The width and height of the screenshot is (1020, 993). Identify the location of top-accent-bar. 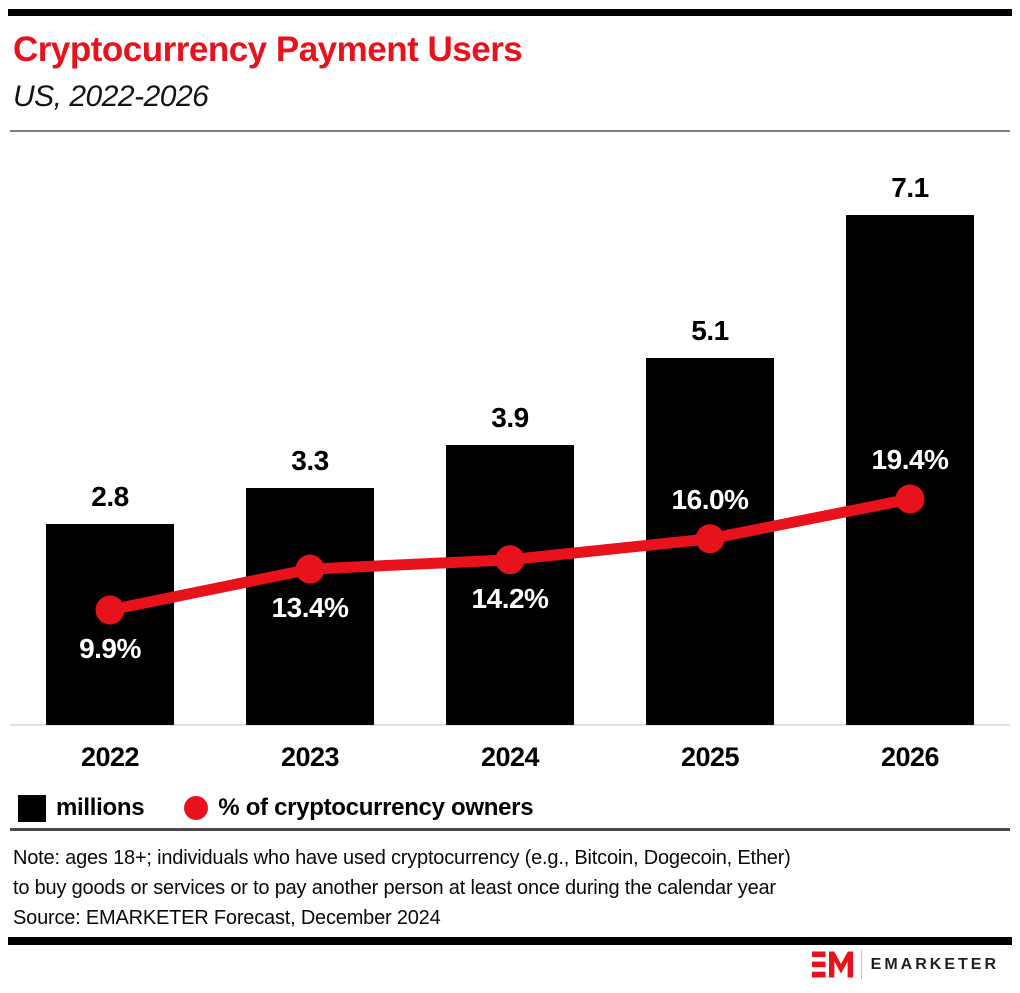
(510, 12).